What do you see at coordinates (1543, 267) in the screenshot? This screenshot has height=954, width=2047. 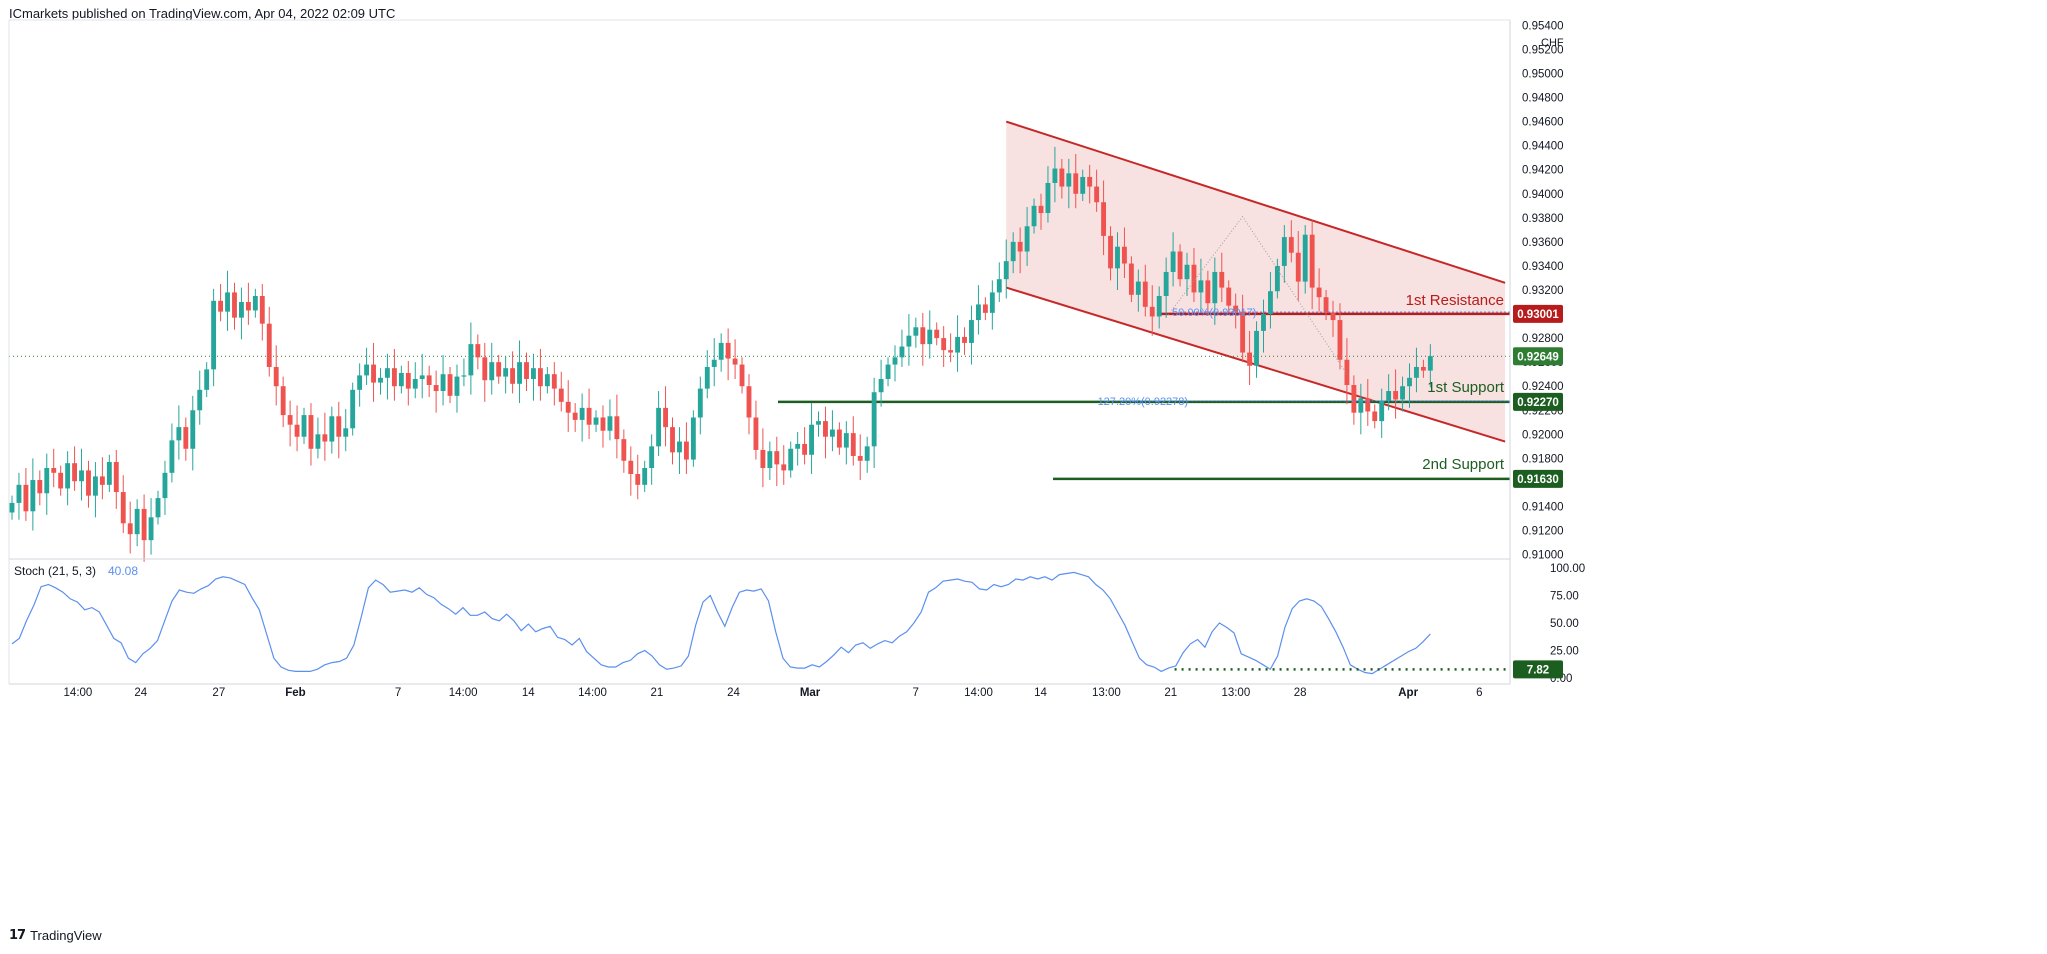 I see `price-tick-label: 0.93400` at bounding box center [1543, 267].